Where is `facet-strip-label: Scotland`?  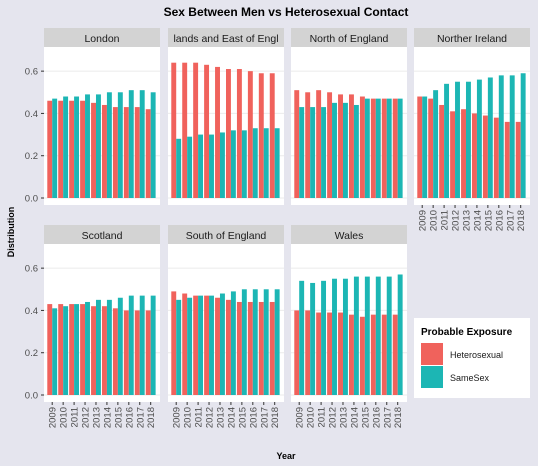
facet-strip-label: Scotland is located at coordinates (102, 236).